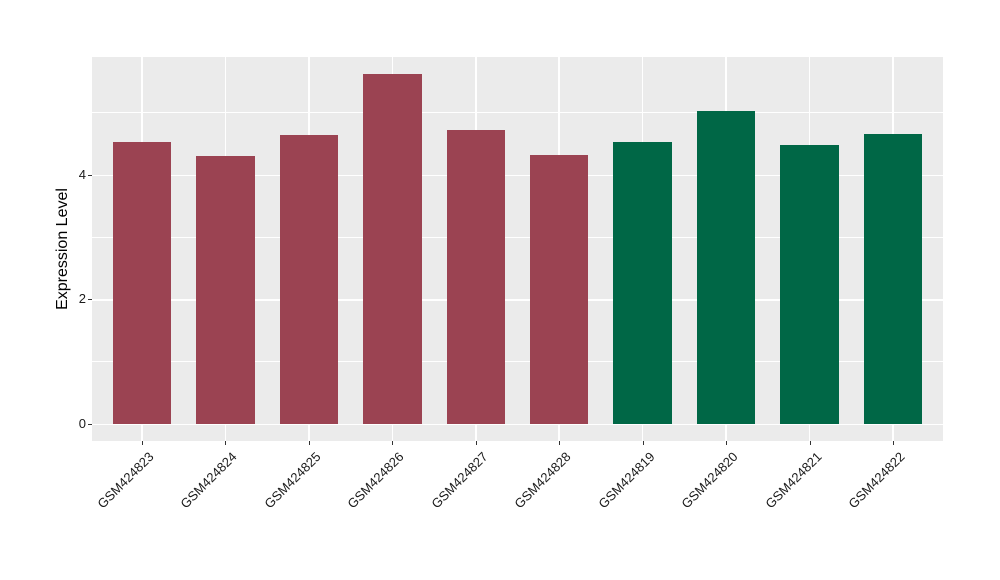 The height and width of the screenshot is (580, 1000). Describe the element at coordinates (642, 283) in the screenshot. I see `bar-gsm424819` at that location.